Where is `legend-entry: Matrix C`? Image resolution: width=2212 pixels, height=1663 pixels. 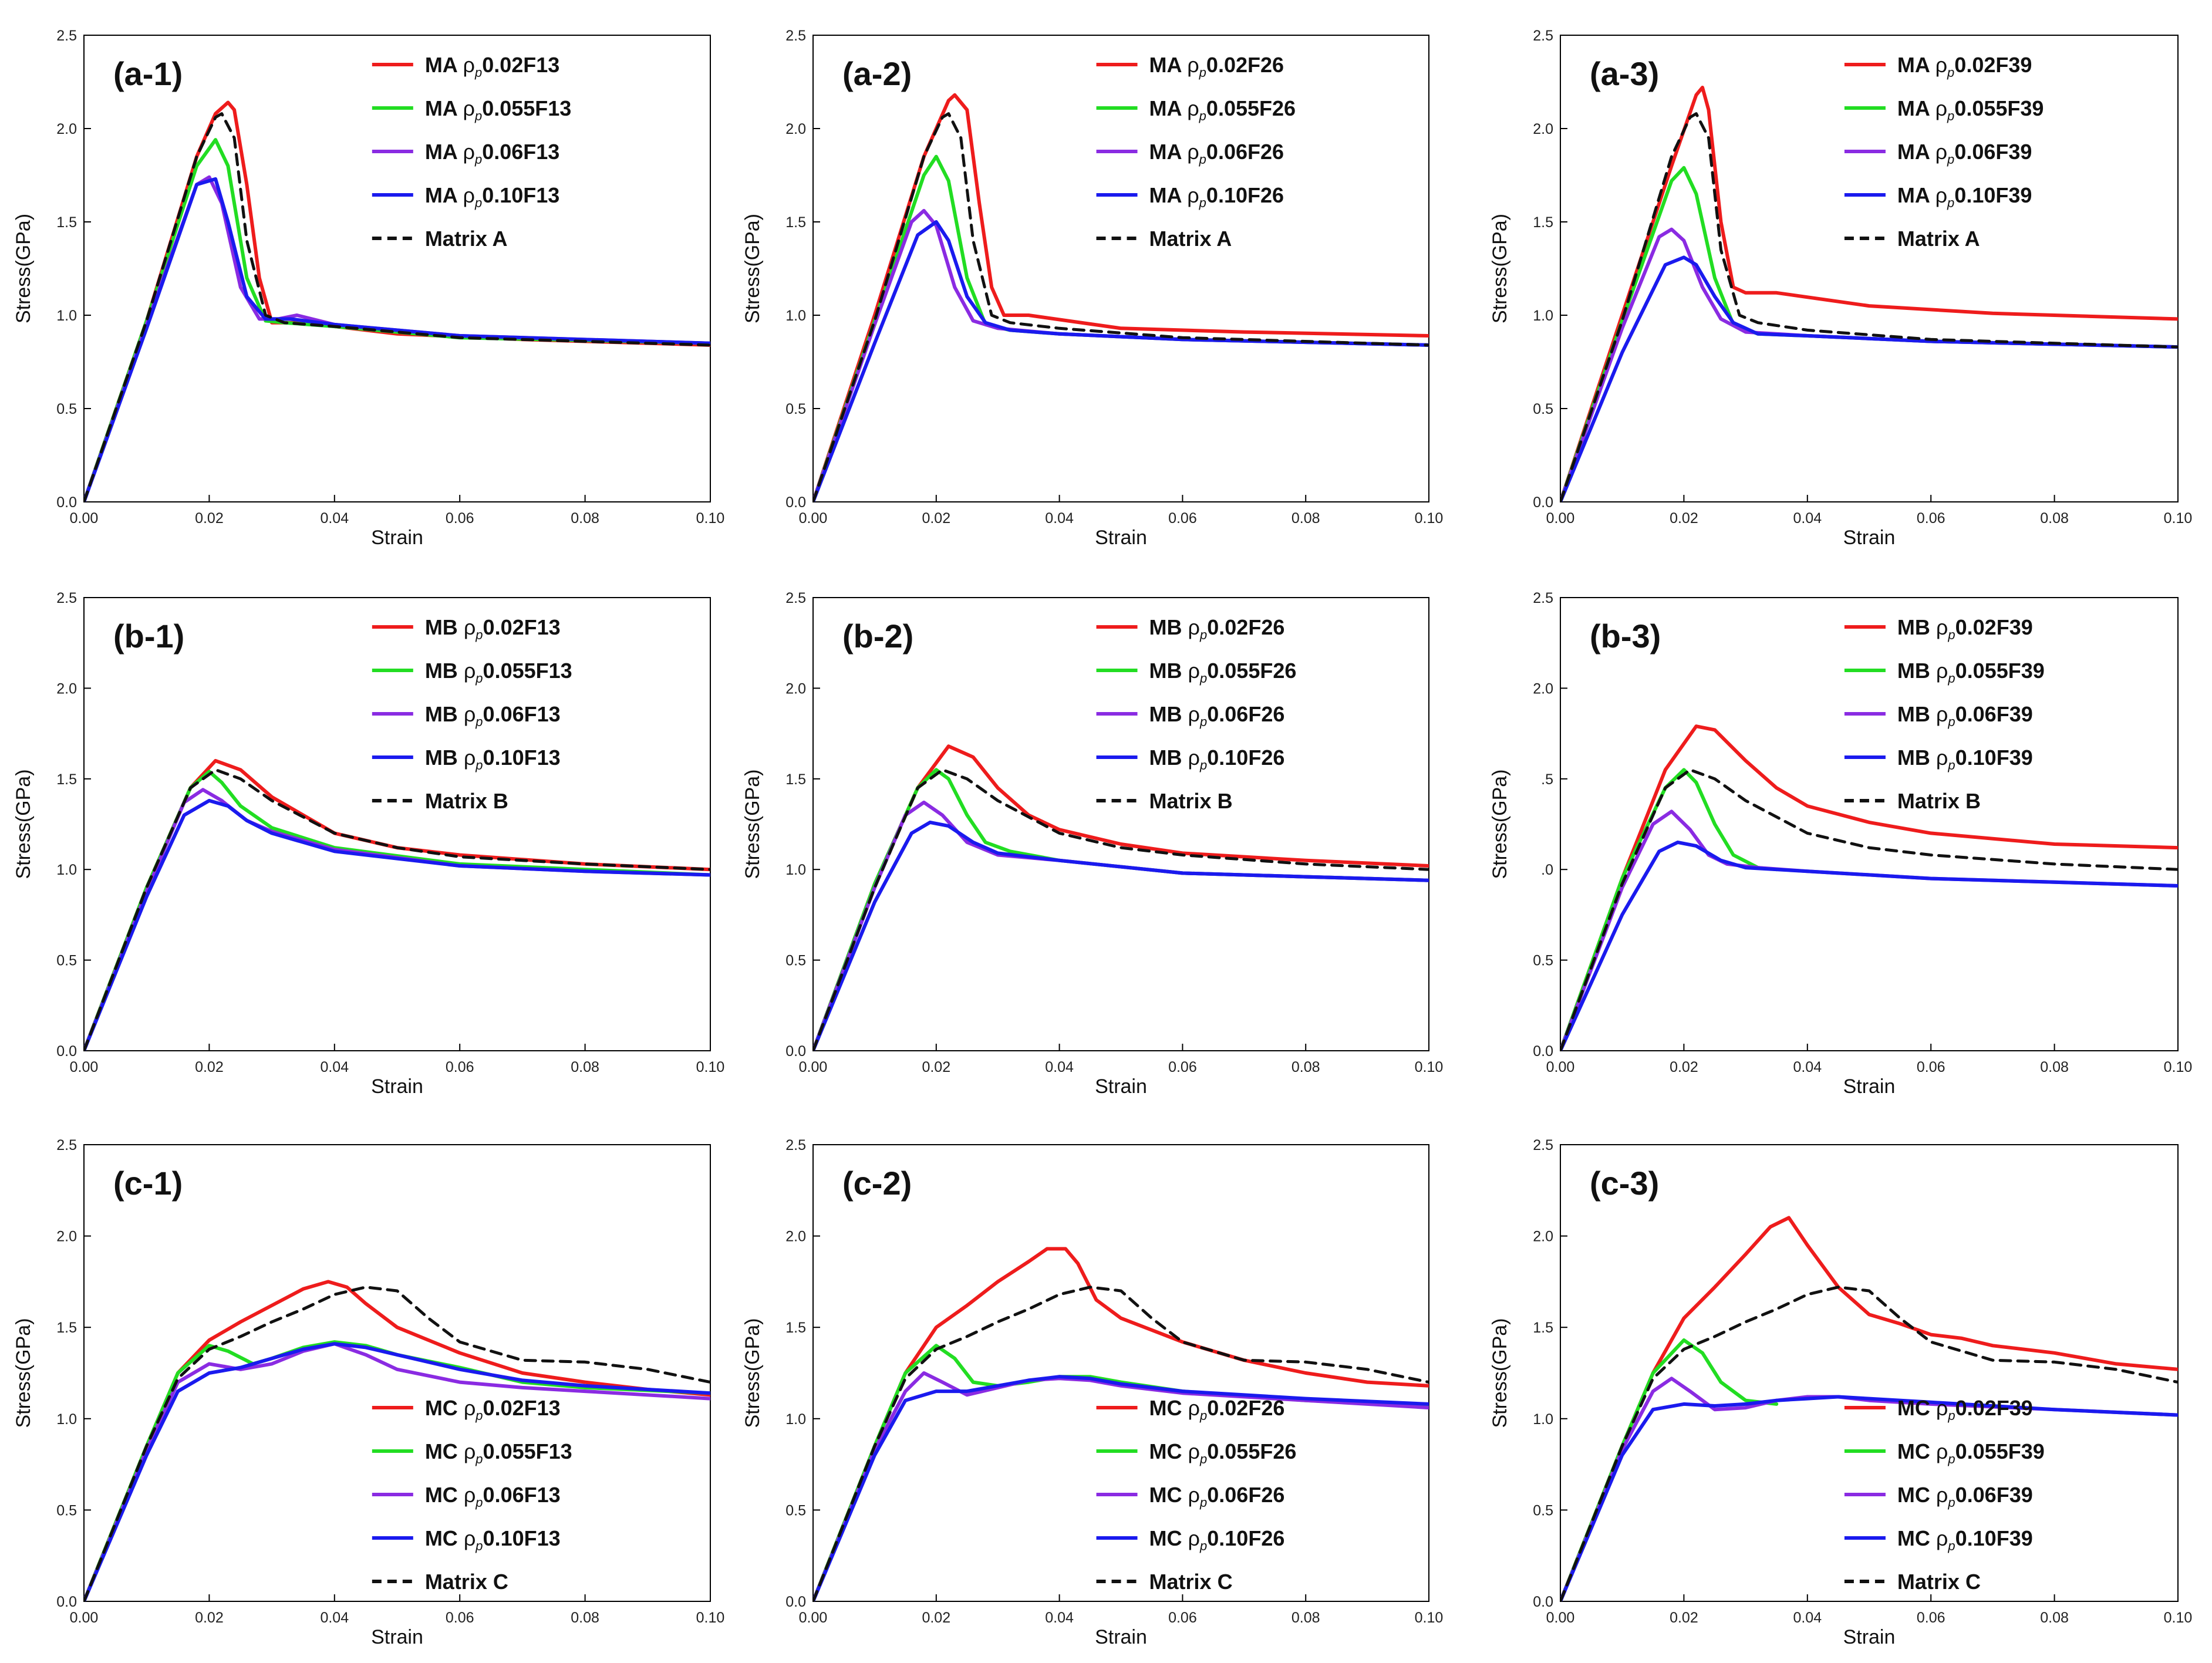 legend-entry: Matrix C is located at coordinates (1191, 1582).